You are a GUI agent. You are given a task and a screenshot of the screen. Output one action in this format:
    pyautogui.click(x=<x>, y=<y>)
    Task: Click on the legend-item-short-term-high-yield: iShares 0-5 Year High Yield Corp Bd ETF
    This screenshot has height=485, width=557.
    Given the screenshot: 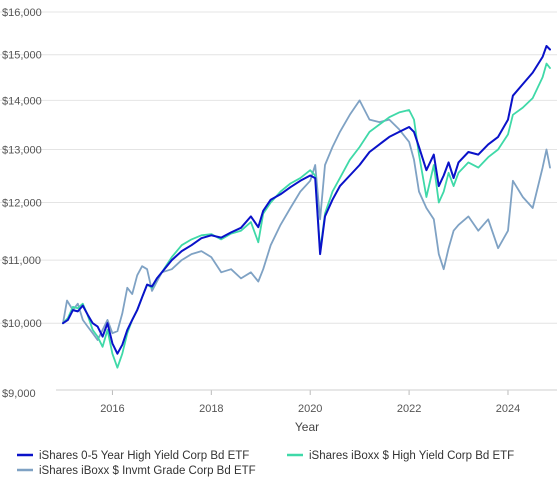 What is the action you would take?
    pyautogui.click(x=133, y=456)
    